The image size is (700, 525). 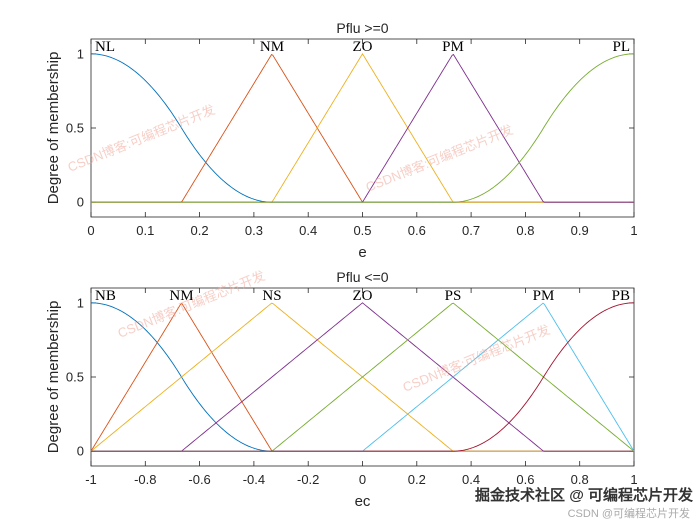 I want to click on x-tick-label: 0.5, so click(x=362, y=230).